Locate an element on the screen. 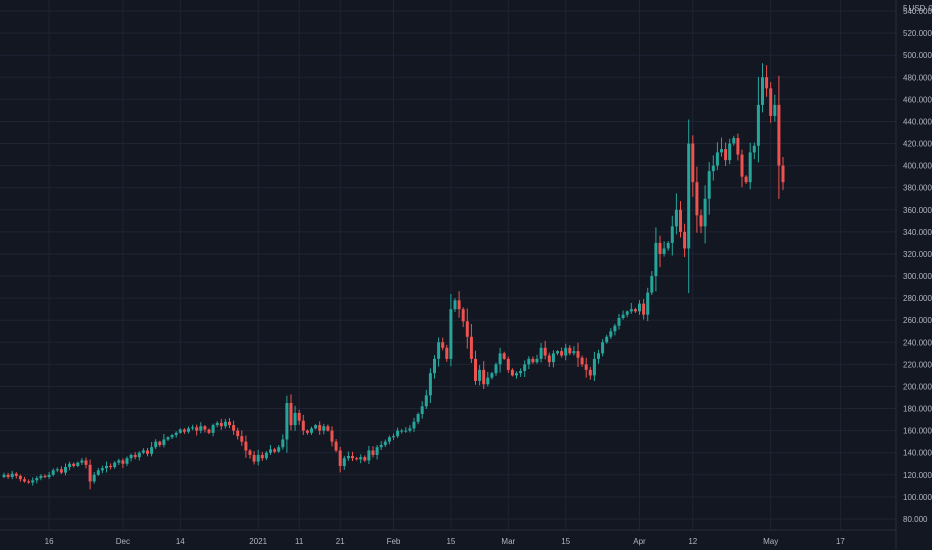 This screenshot has width=932, height=550. y-tick-label: 360.000 is located at coordinates (917, 210).